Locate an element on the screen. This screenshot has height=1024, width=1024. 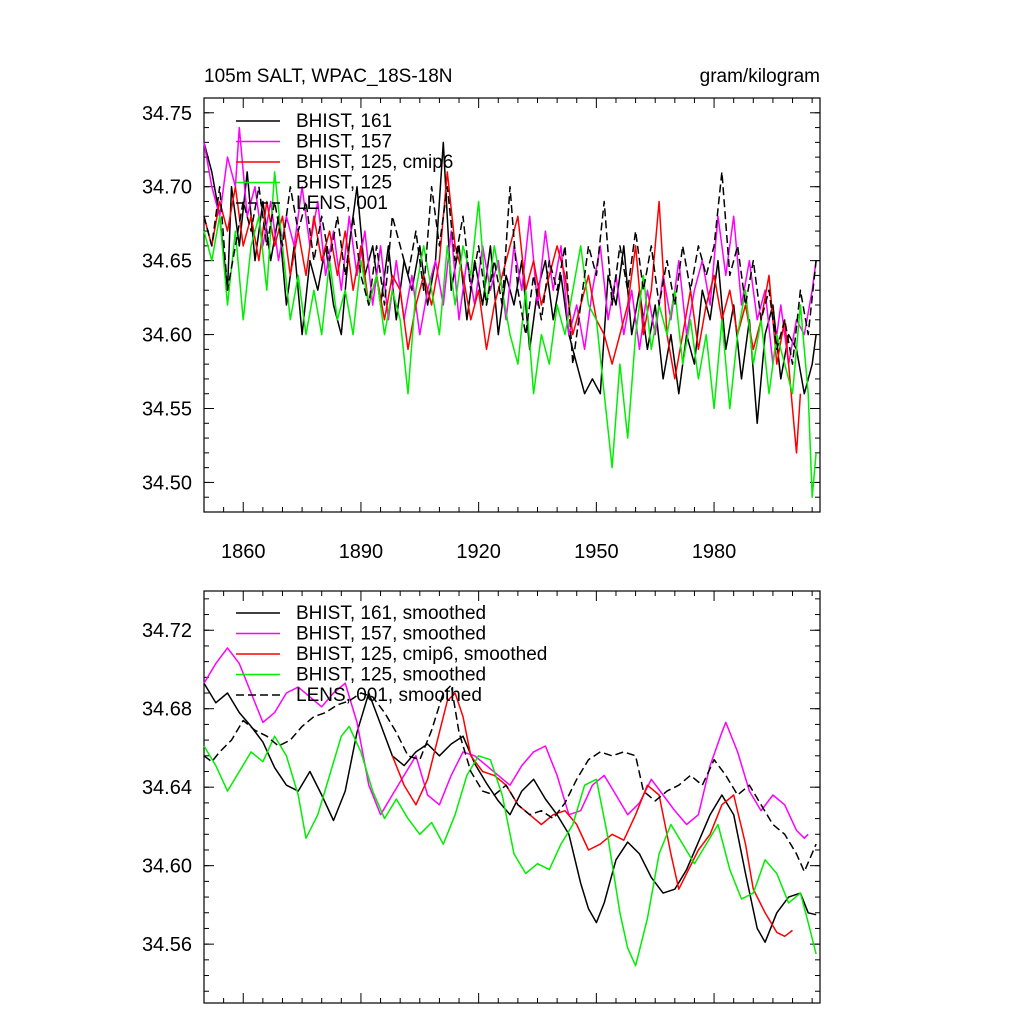
legend-label: BHIST, 157, smoothed is located at coordinates (391, 634).